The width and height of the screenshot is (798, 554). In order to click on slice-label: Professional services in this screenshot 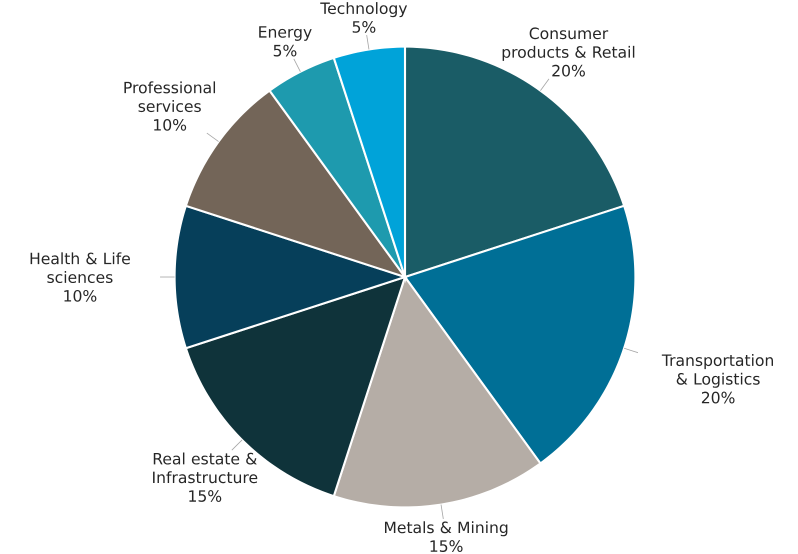, I will do `click(170, 96)`.